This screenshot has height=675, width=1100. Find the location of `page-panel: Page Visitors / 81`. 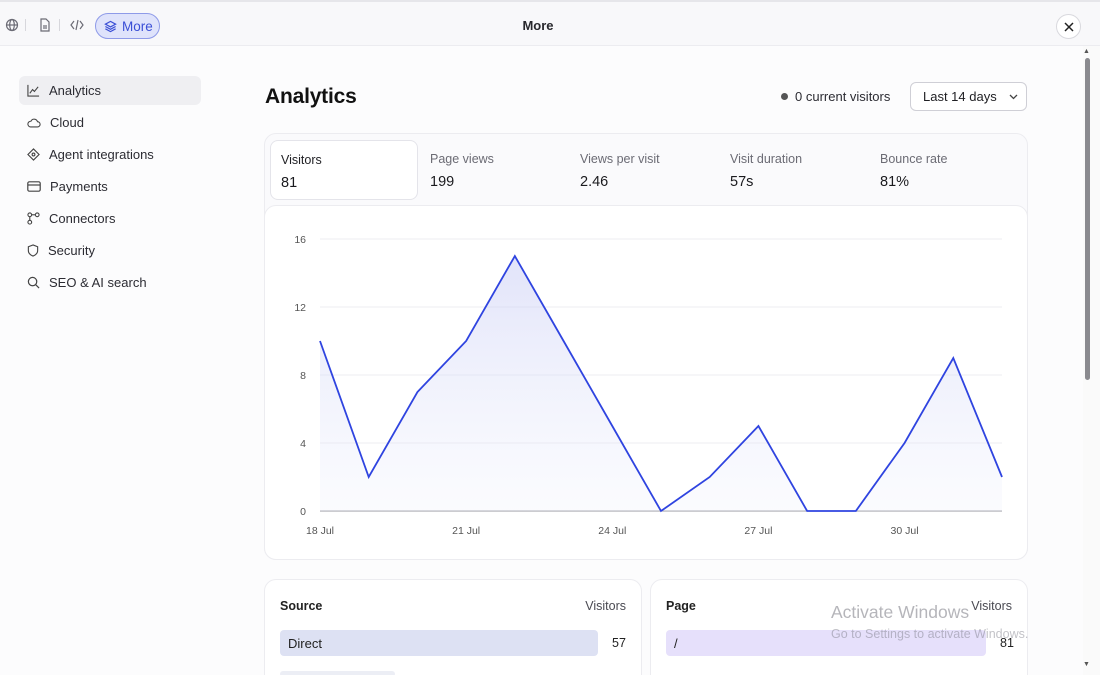

page-panel: Page Visitors / 81 is located at coordinates (839, 627).